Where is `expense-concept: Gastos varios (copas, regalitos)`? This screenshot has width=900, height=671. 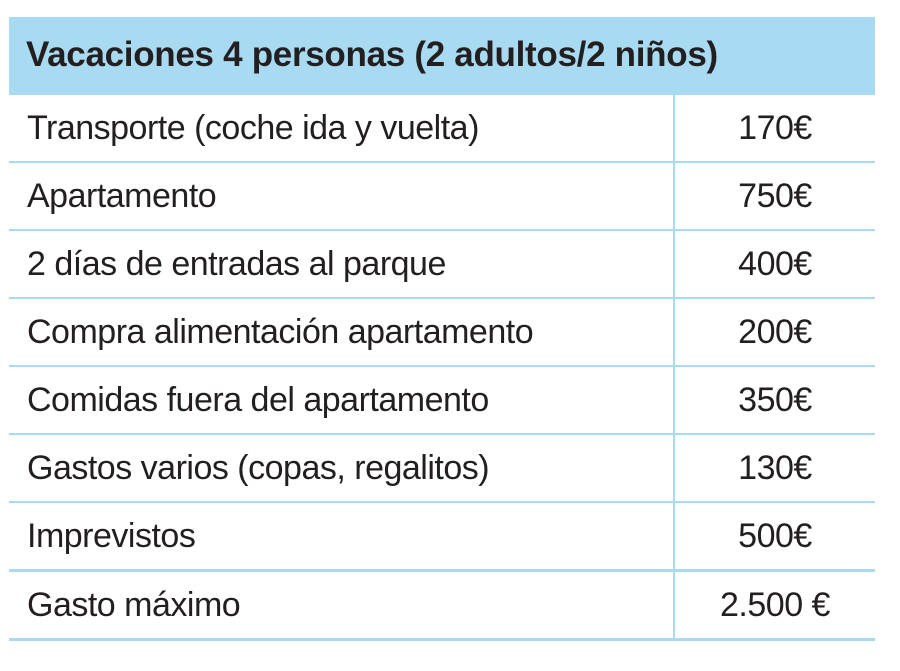 expense-concept: Gastos varios (copas, regalitos) is located at coordinates (342, 468).